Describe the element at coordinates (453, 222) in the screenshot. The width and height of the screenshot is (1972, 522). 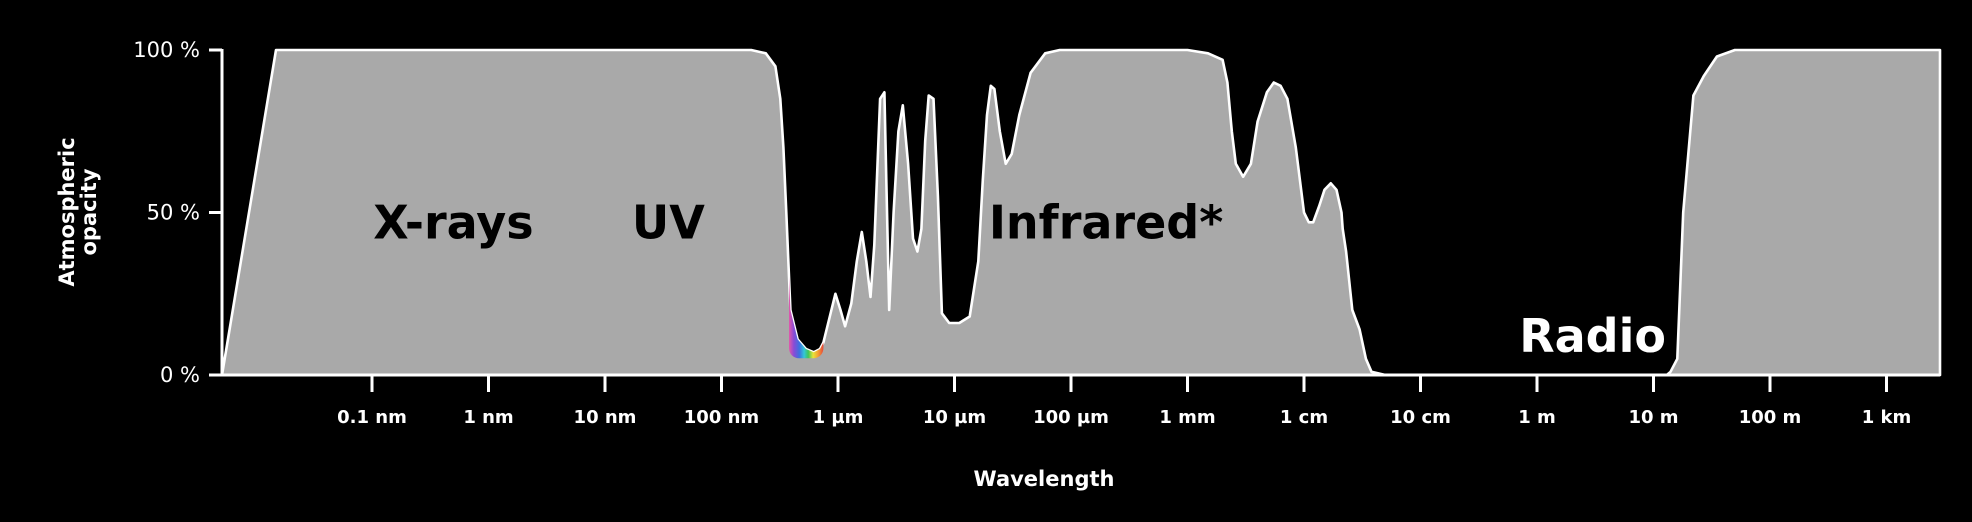
I see `region-label-xrays: X-rays` at that location.